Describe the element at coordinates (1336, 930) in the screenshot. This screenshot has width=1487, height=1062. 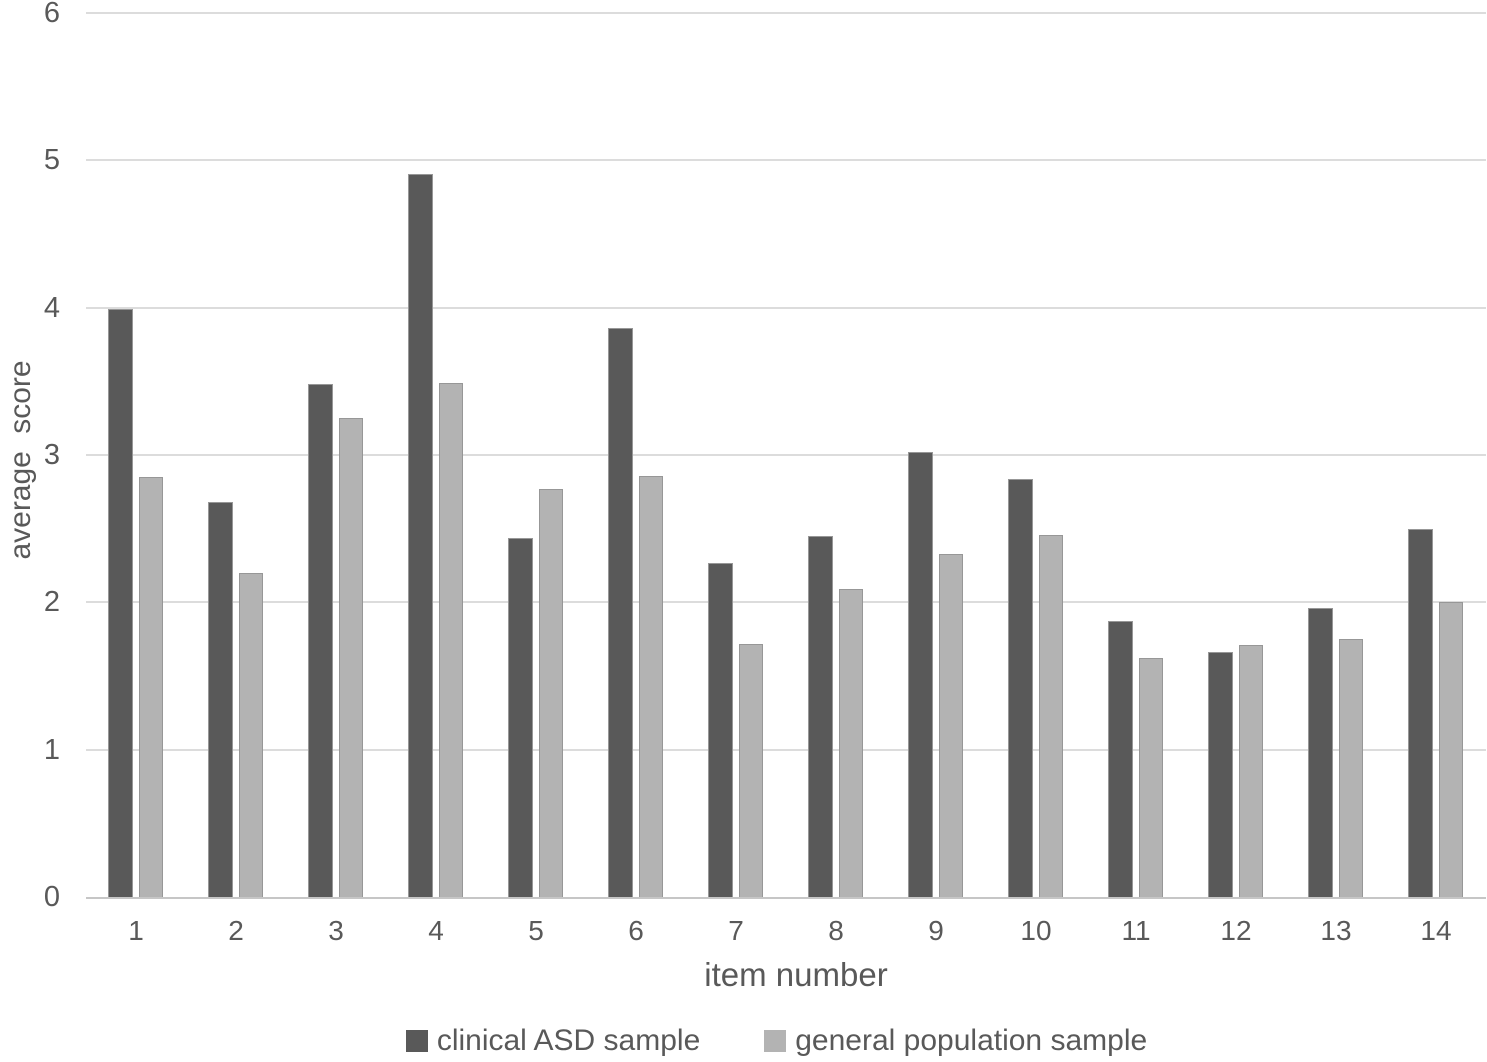
I see `x-tick-label-13: 13` at that location.